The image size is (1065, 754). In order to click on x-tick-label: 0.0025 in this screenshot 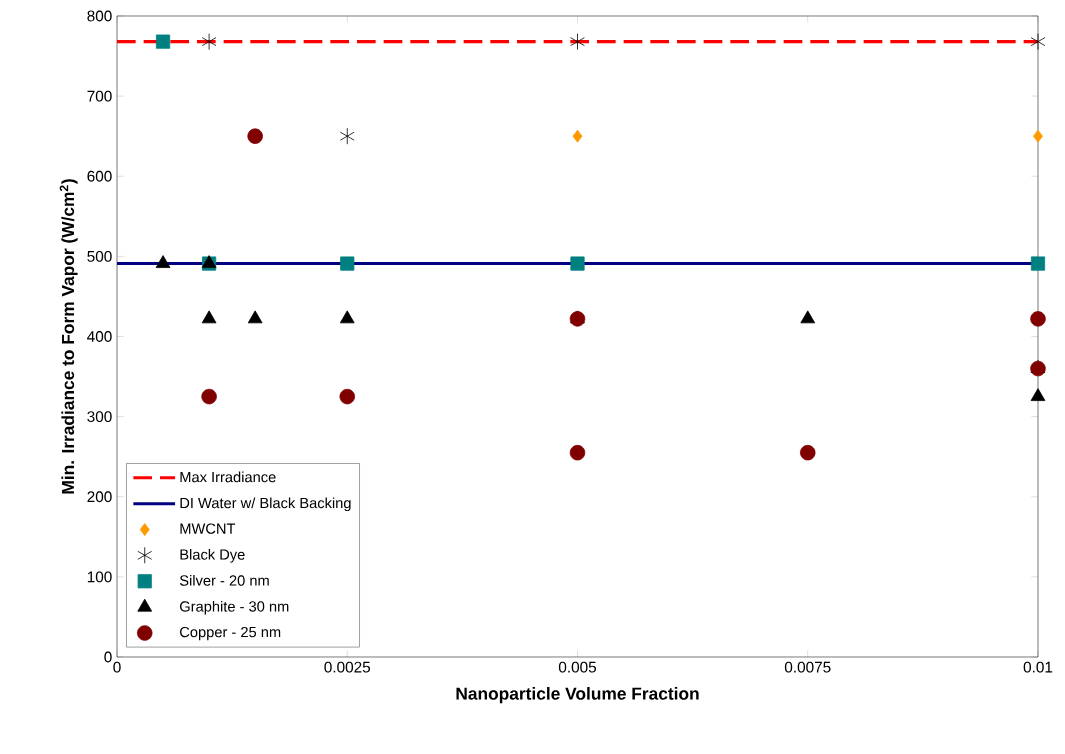, I will do `click(347, 667)`.